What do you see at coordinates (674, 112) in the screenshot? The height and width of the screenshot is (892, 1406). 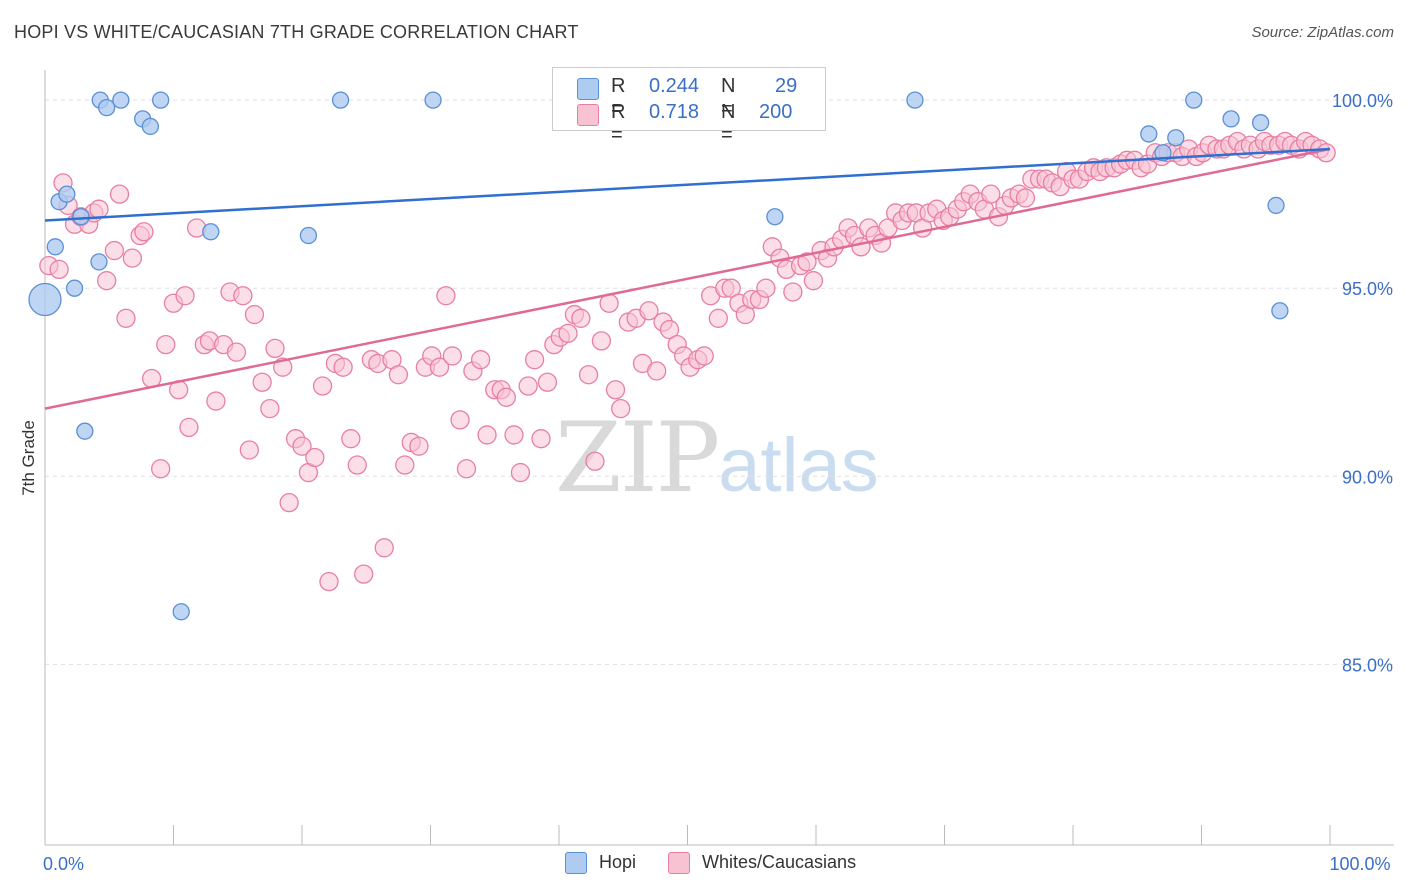 I see `whites-r-value: 0.718` at bounding box center [674, 112].